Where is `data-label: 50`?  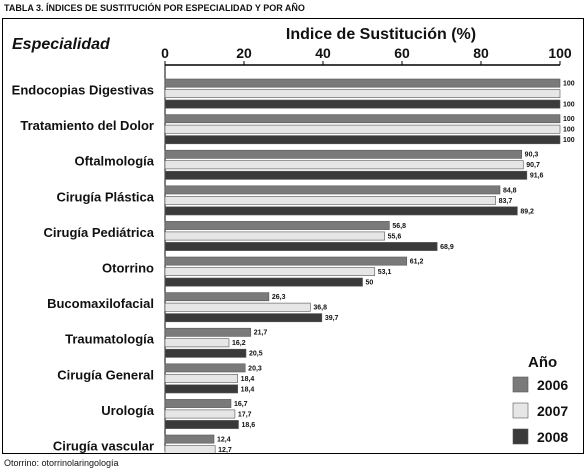
data-label: 50 is located at coordinates (370, 283).